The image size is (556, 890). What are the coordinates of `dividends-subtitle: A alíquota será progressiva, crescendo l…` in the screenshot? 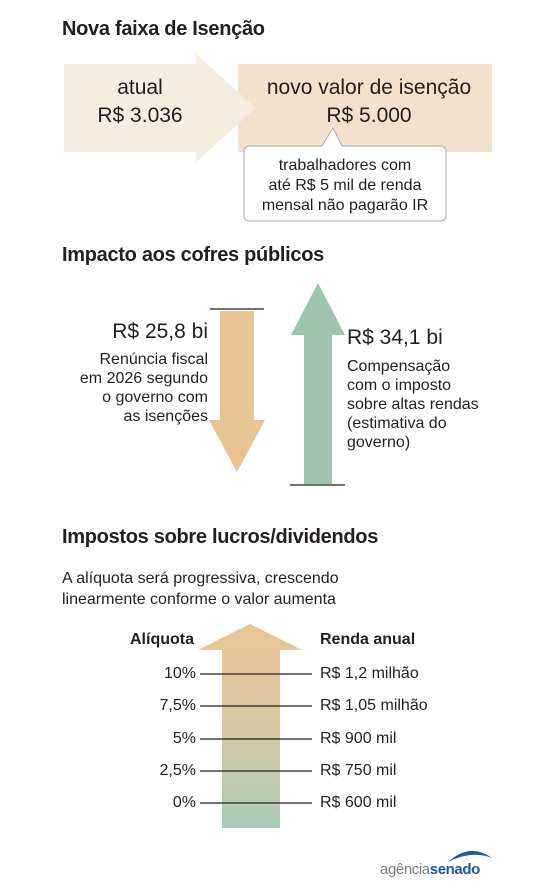 It's located at (200, 589).